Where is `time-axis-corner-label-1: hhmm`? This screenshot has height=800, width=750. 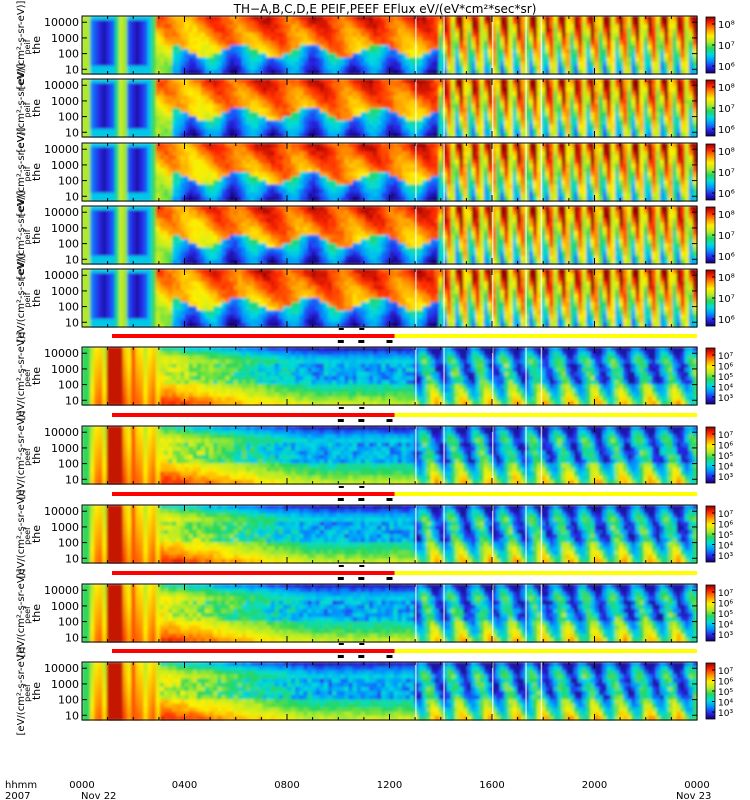 time-axis-corner-label-1: hhmm is located at coordinates (21, 785).